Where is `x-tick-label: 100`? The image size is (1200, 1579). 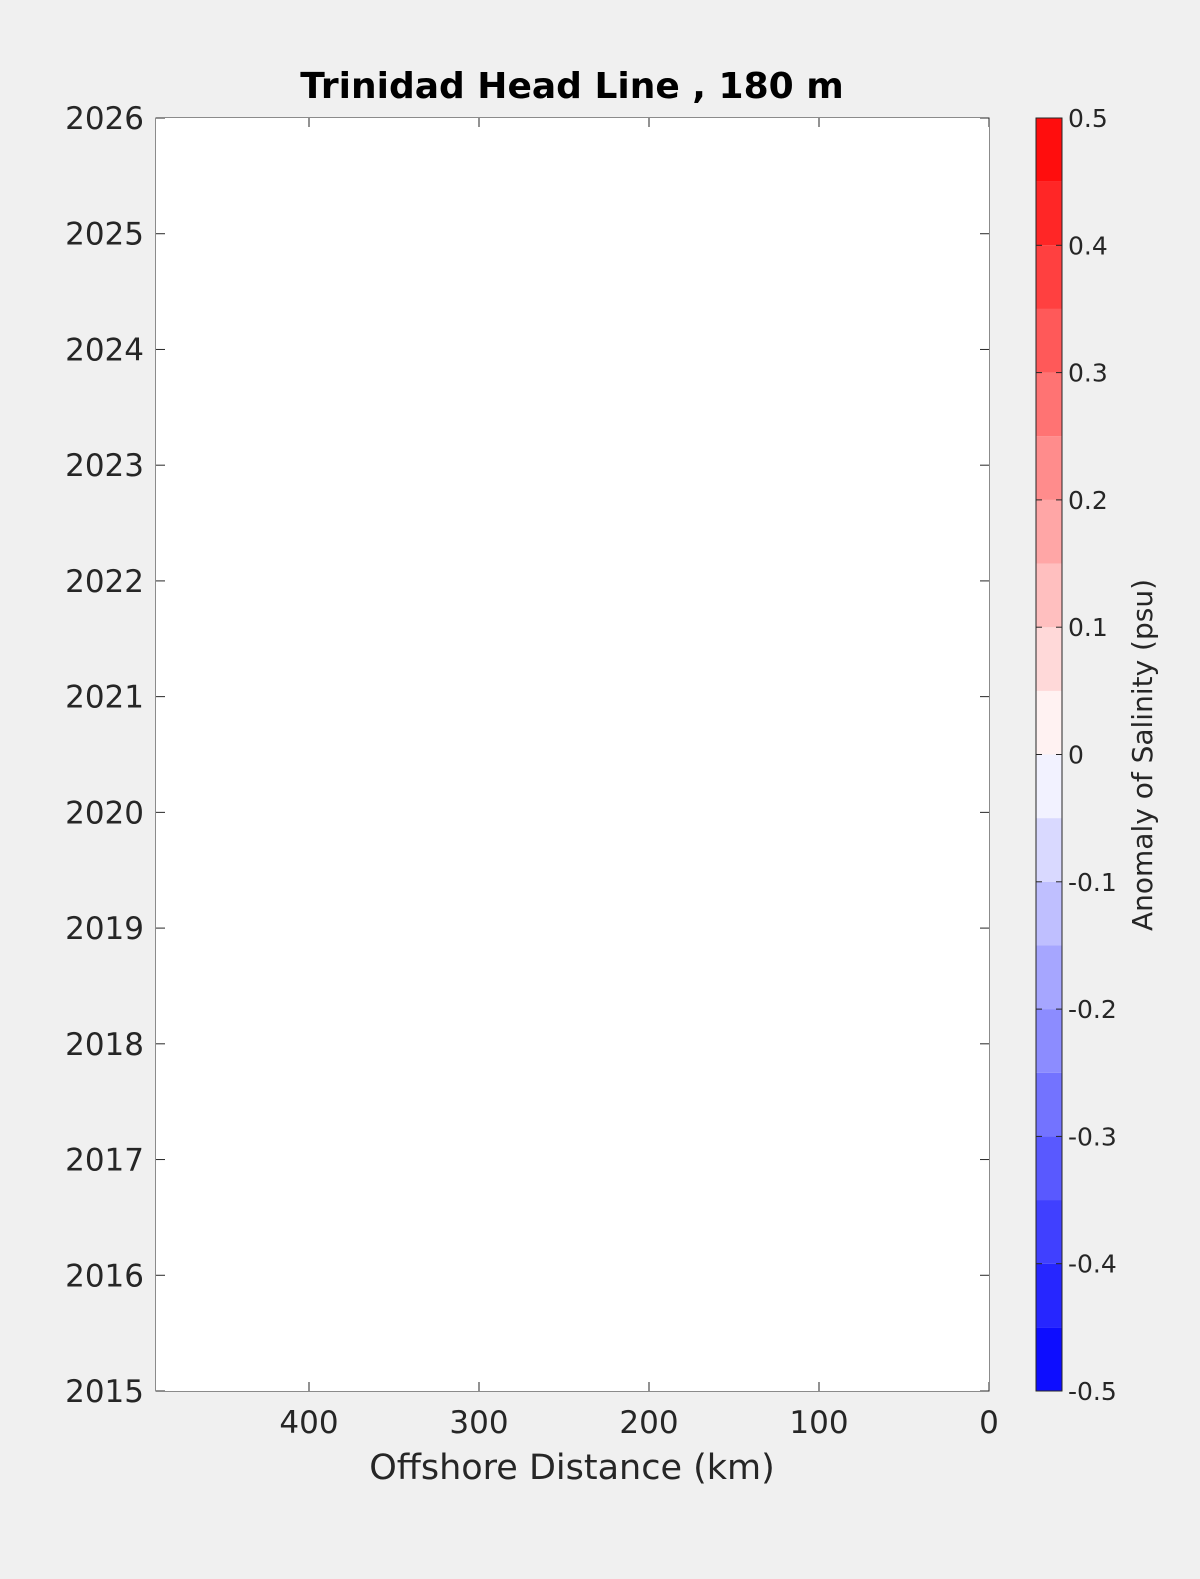
x-tick-label: 100 is located at coordinates (818, 1423).